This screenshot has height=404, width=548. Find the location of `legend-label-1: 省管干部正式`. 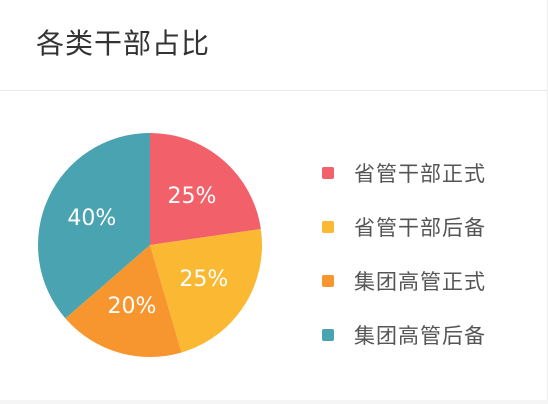

legend-label-1: 省管干部正式 is located at coordinates (420, 174).